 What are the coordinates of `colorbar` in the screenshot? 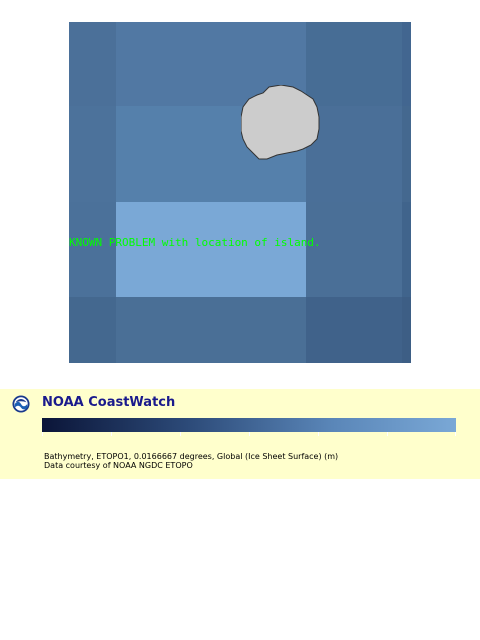 It's located at (249, 425).